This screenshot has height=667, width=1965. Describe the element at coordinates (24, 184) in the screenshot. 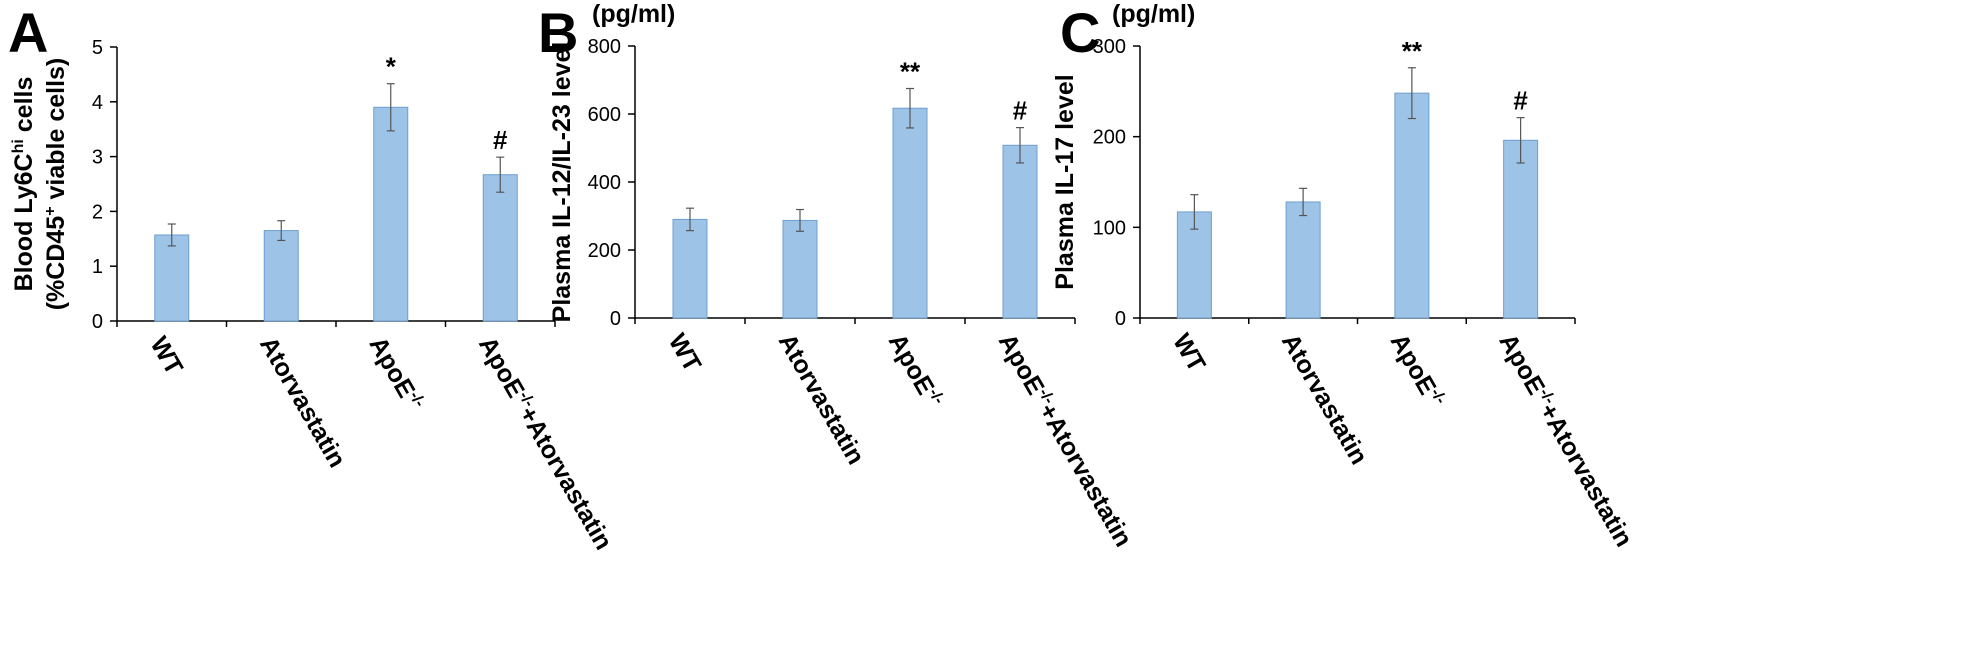

I see `y-axis-label-line1: Blood Ly6Chi cells` at that location.